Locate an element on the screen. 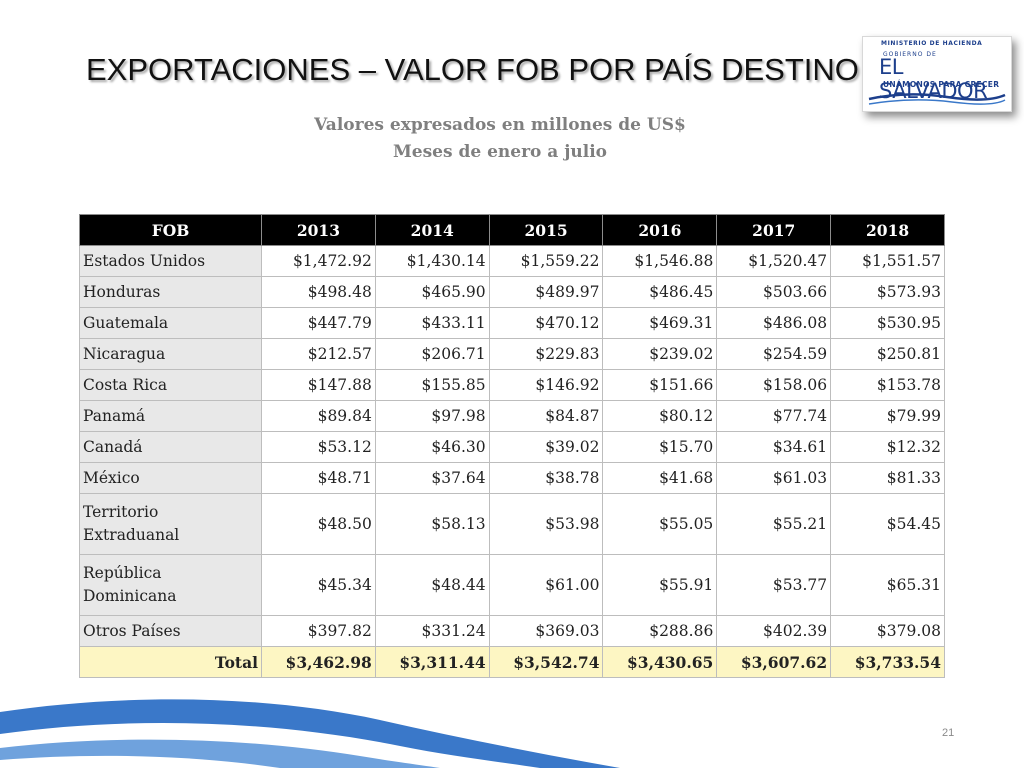 The width and height of the screenshot is (1024, 768). value-cell: $254.59 is located at coordinates (774, 354).